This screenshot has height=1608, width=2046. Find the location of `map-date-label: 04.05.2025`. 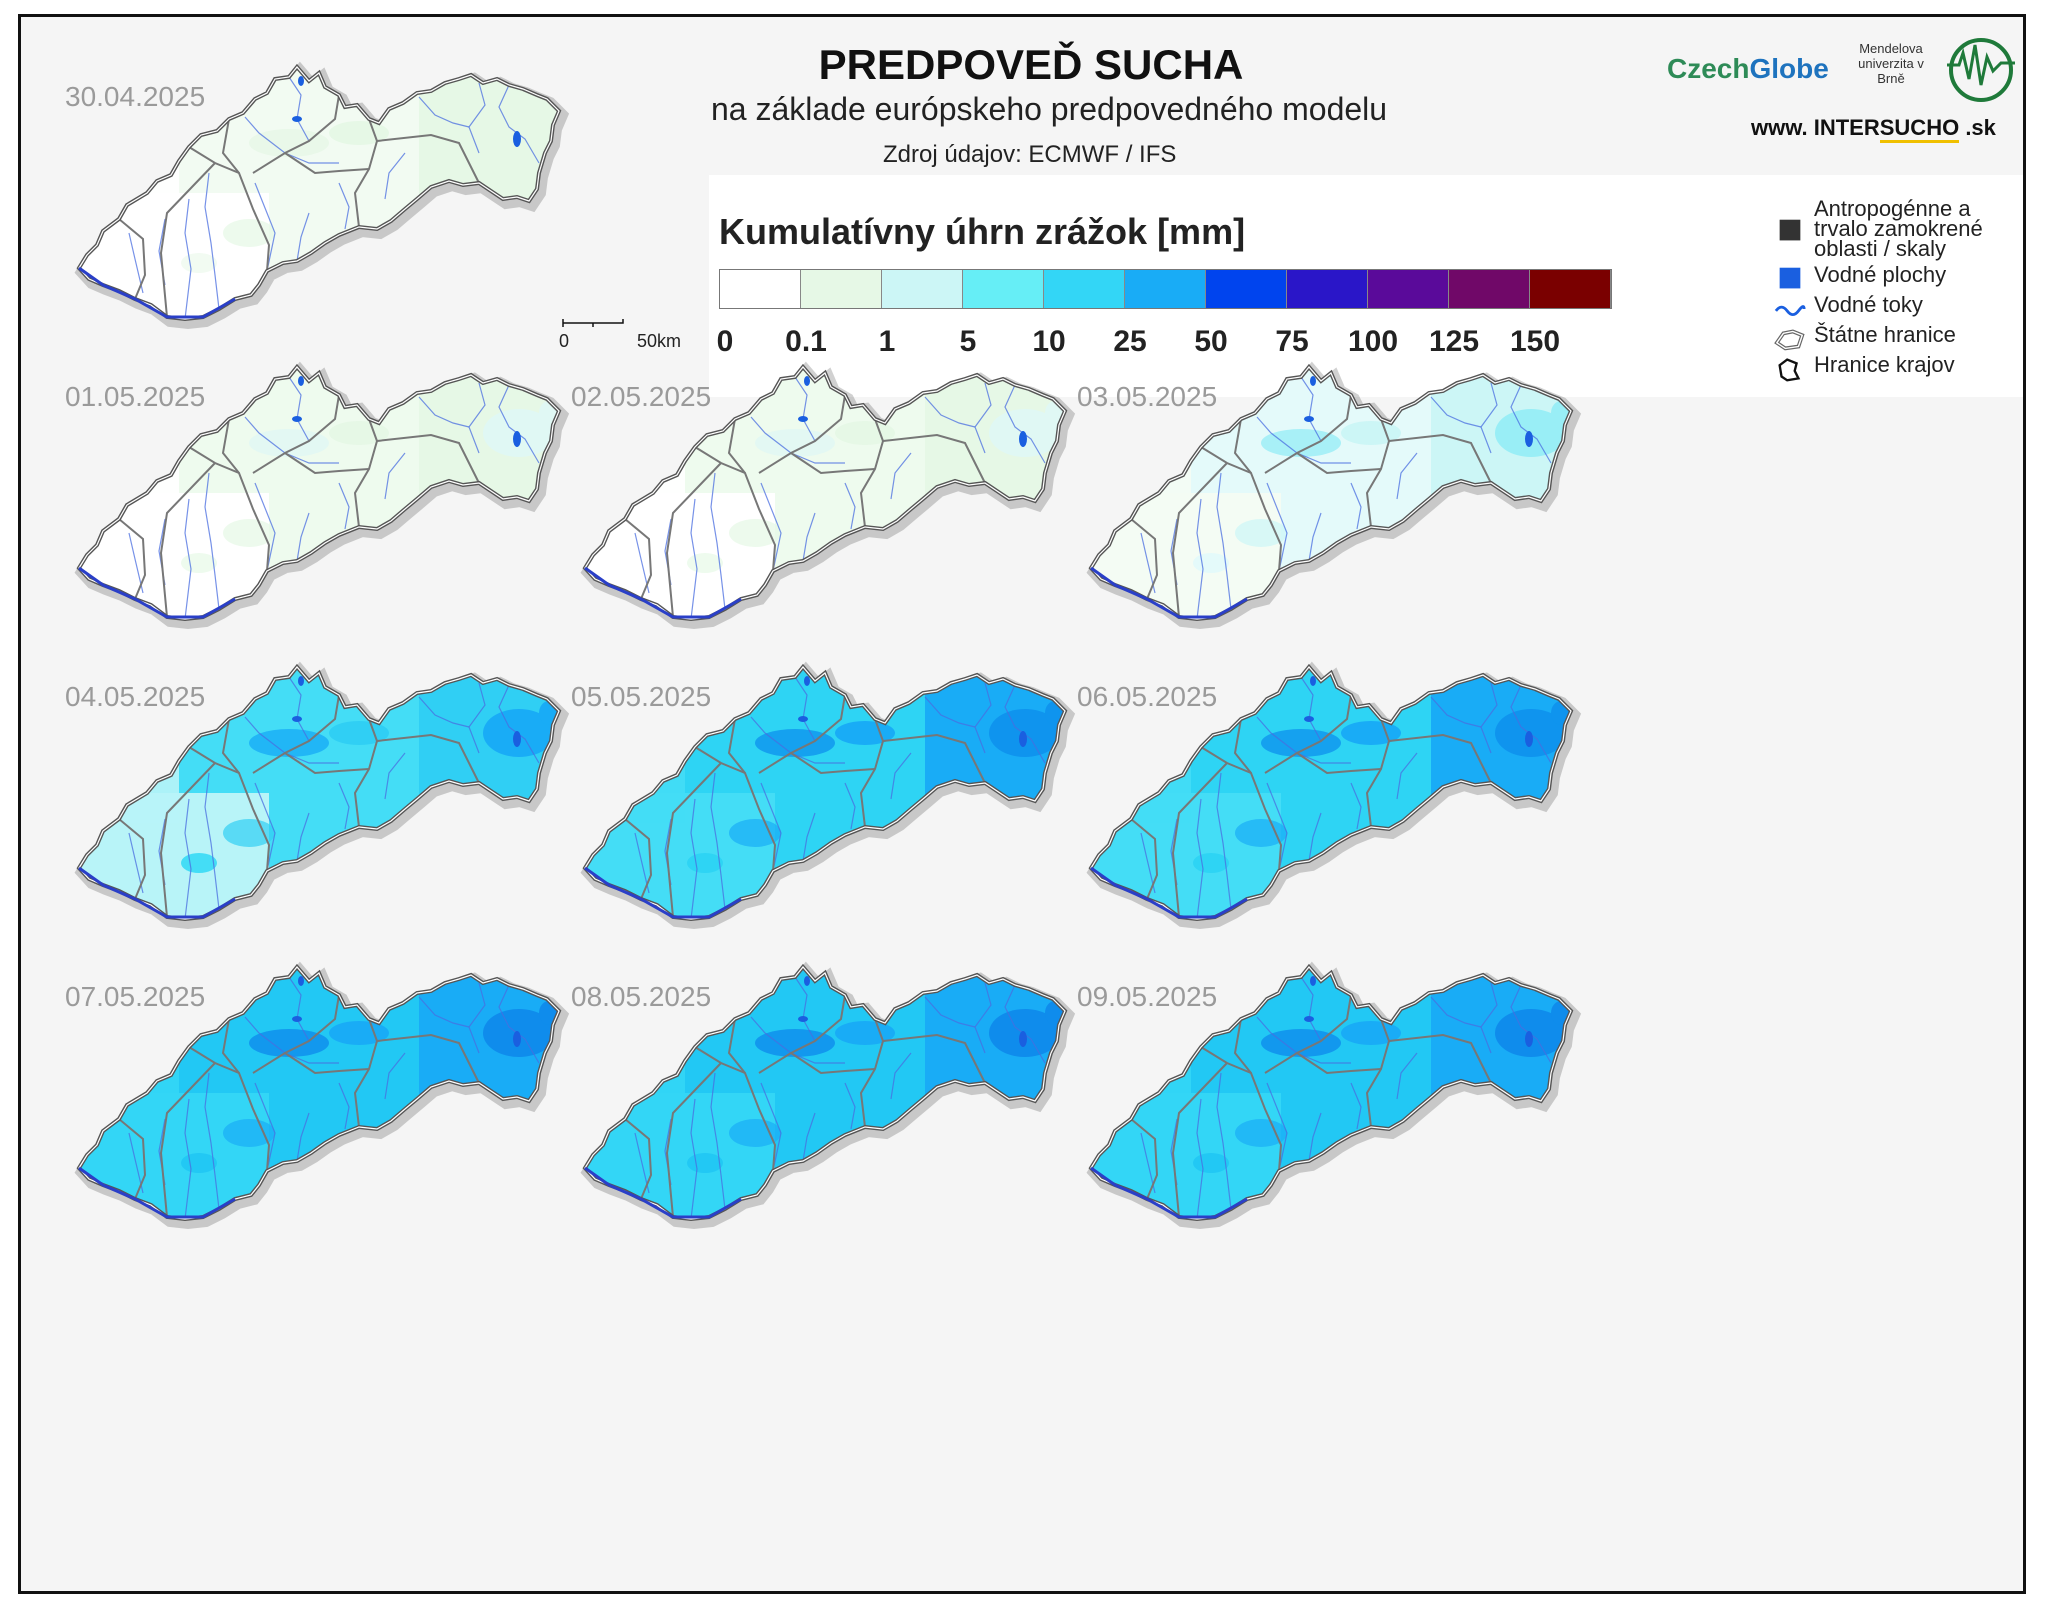

map-date-label: 04.05.2025 is located at coordinates (135, 696).